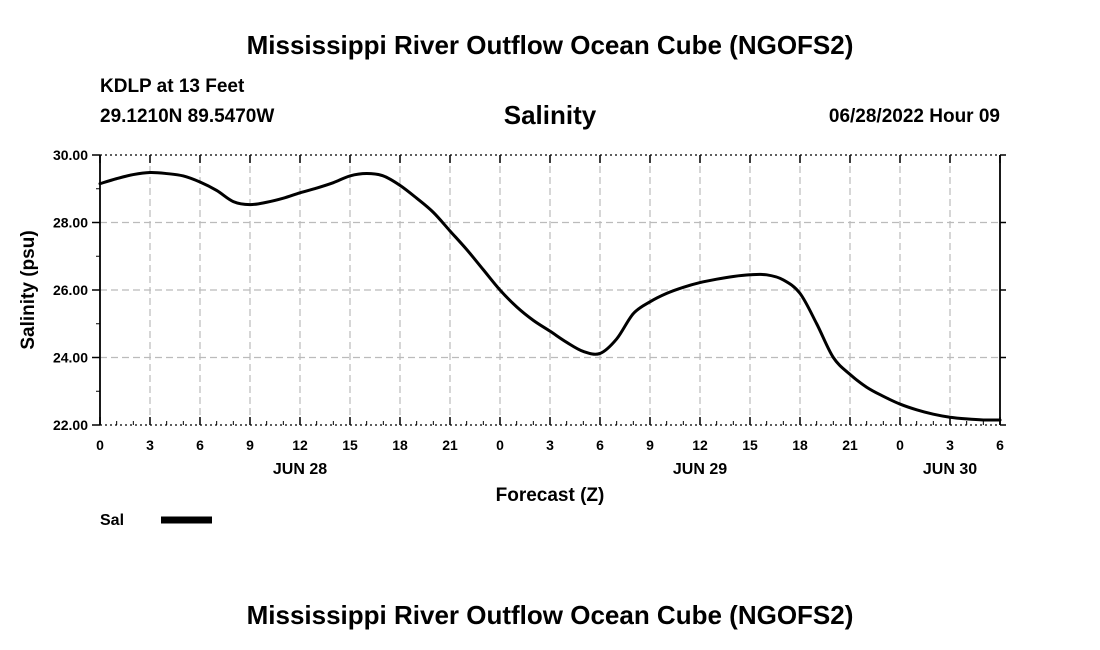 Image resolution: width=1100 pixels, height=650 pixels. Describe the element at coordinates (300, 469) in the screenshot. I see `day-label: JUN 28` at that location.